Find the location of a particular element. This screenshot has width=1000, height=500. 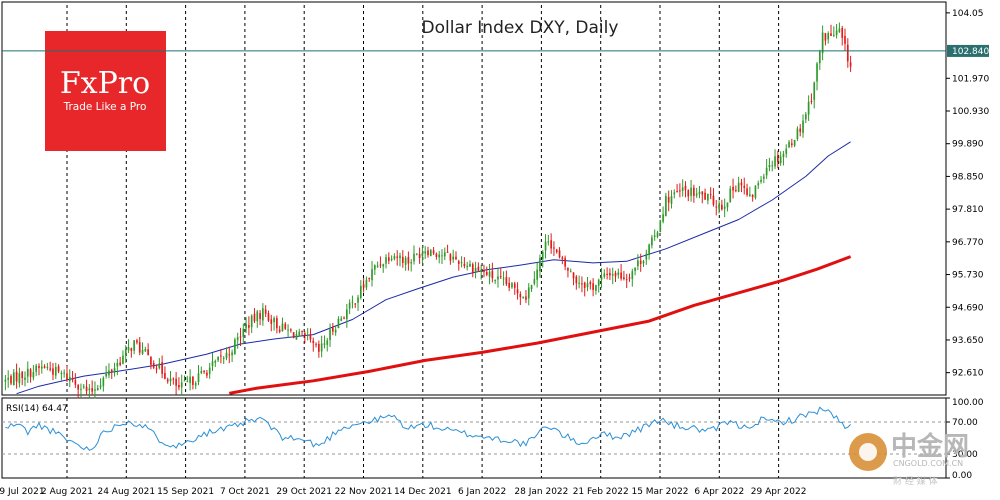

rsi-reference-lines is located at coordinates (474, 438).